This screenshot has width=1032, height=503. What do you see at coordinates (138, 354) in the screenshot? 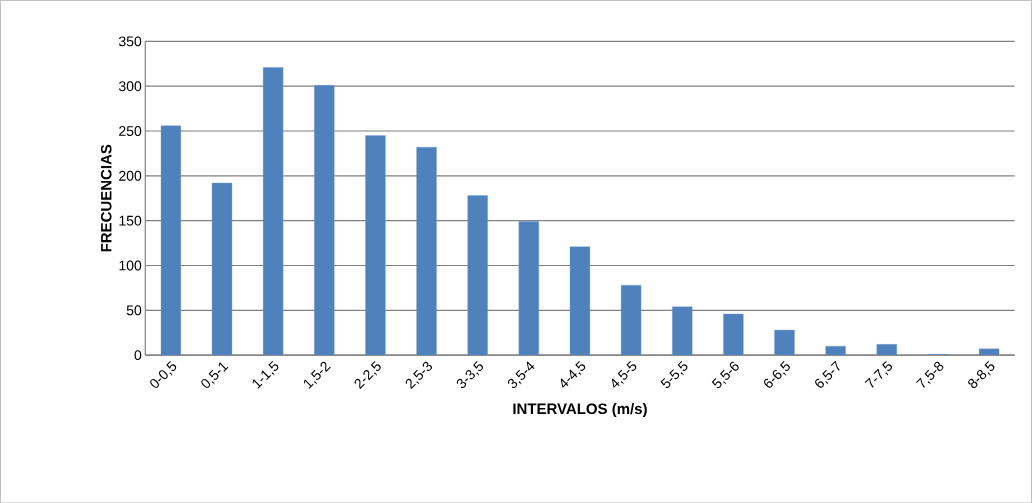
I see `y-tick-label: 0` at bounding box center [138, 354].